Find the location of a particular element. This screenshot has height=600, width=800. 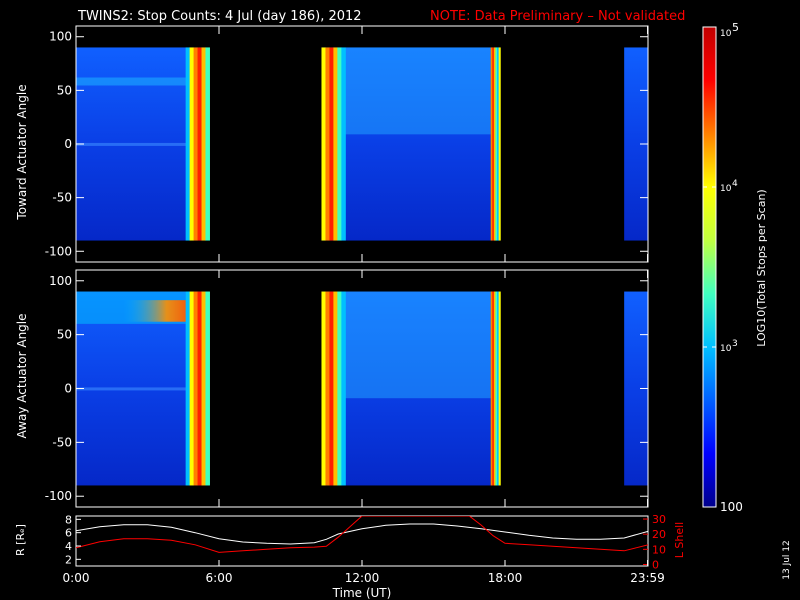

x-tick-label: 6:00 is located at coordinates (219, 578).